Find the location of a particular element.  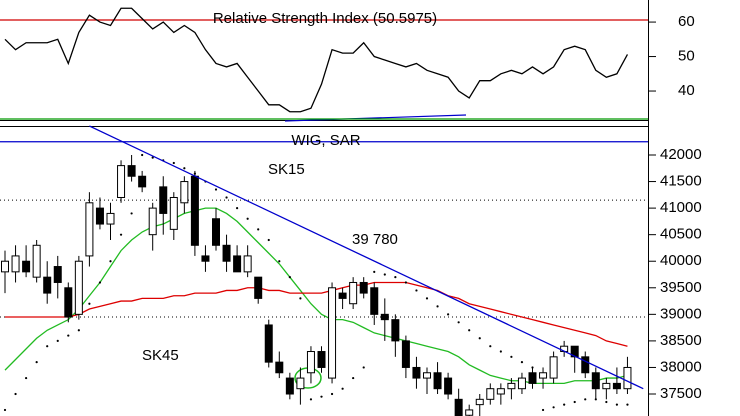

series-label: SK15 is located at coordinates (286, 169).